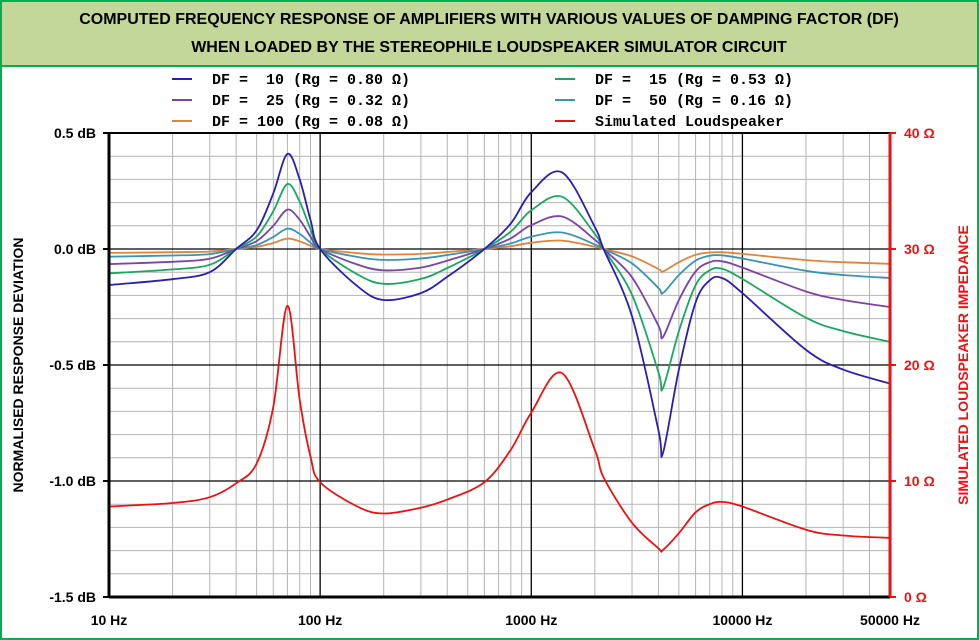 The width and height of the screenshot is (979, 640). What do you see at coordinates (75, 133) in the screenshot?
I see `y-tick-label: 0.5 dB` at bounding box center [75, 133].